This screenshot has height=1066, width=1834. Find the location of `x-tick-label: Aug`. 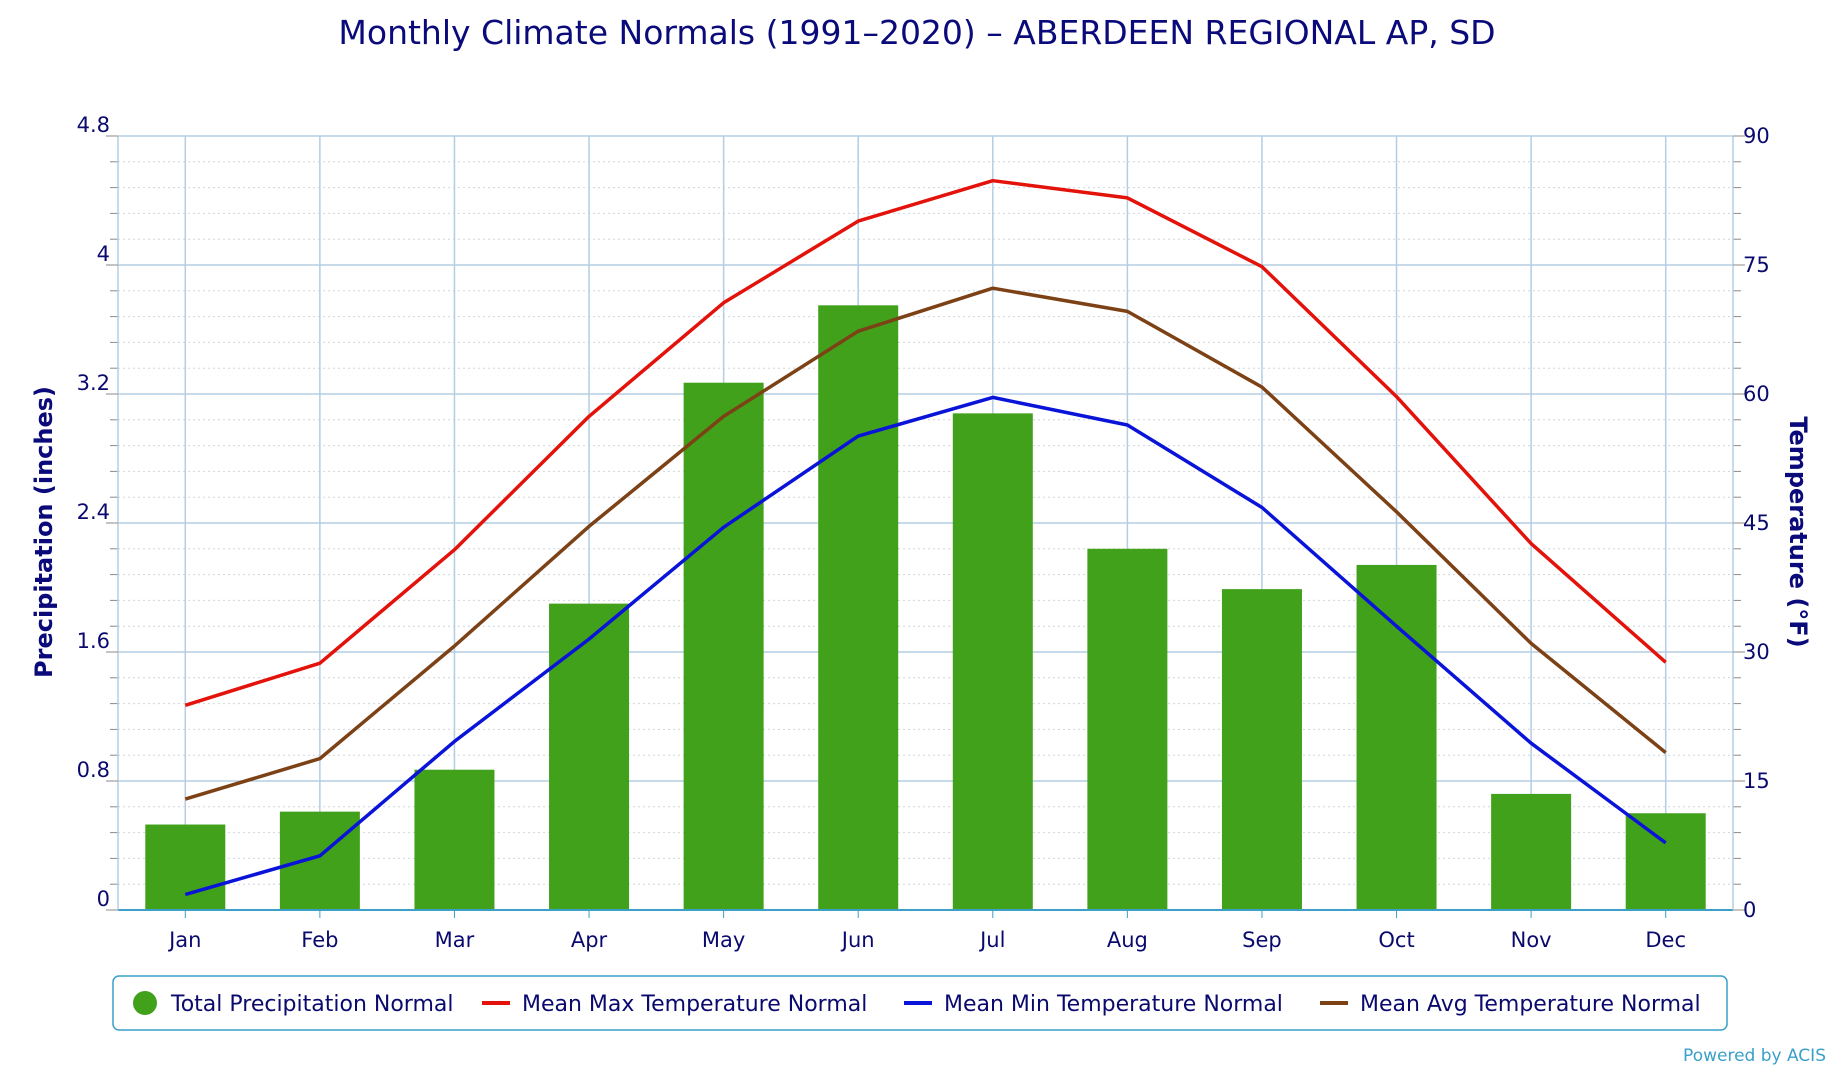

x-tick-label: Aug is located at coordinates (1127, 940).